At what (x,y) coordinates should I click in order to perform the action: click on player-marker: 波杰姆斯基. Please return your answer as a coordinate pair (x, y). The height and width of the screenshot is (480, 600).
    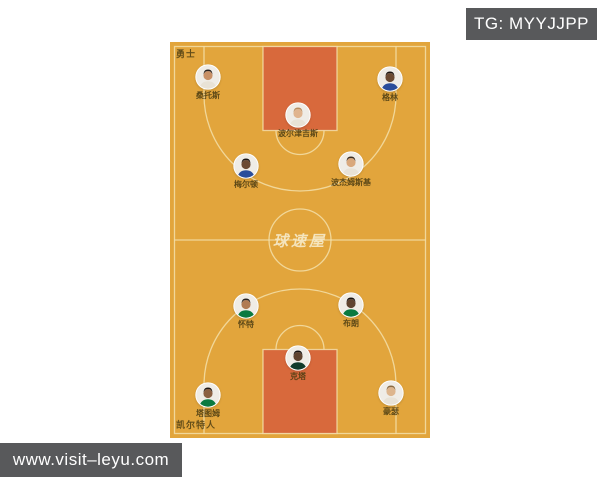
    Looking at the image, I should click on (351, 169).